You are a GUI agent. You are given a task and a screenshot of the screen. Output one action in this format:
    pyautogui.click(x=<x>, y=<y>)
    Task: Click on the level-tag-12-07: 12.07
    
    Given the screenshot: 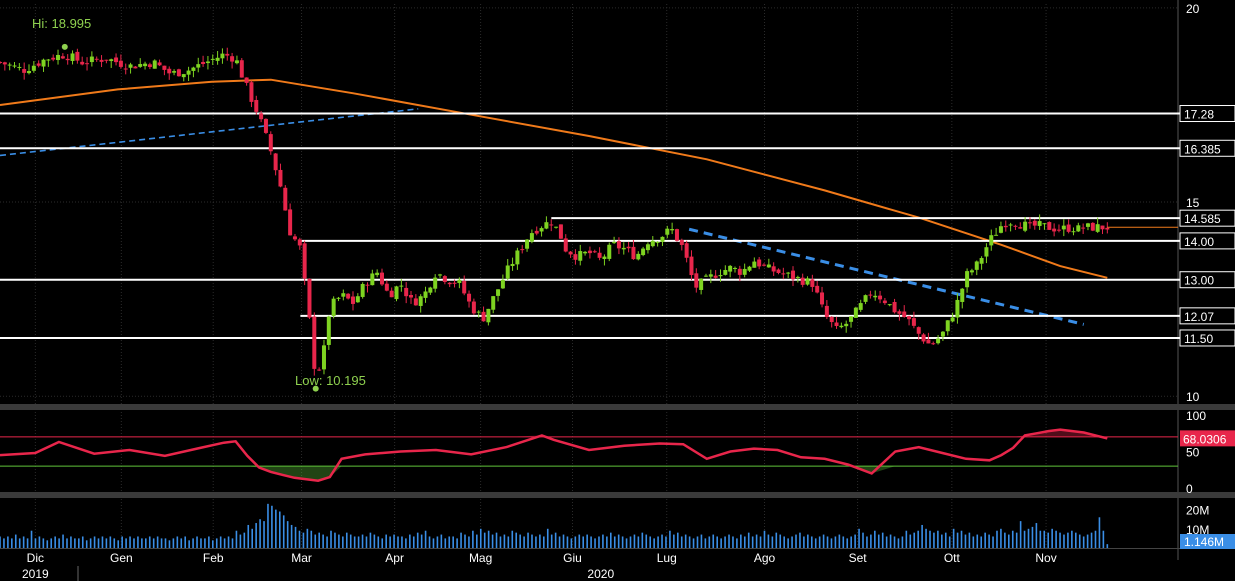 What is the action you would take?
    pyautogui.click(x=1207, y=316)
    